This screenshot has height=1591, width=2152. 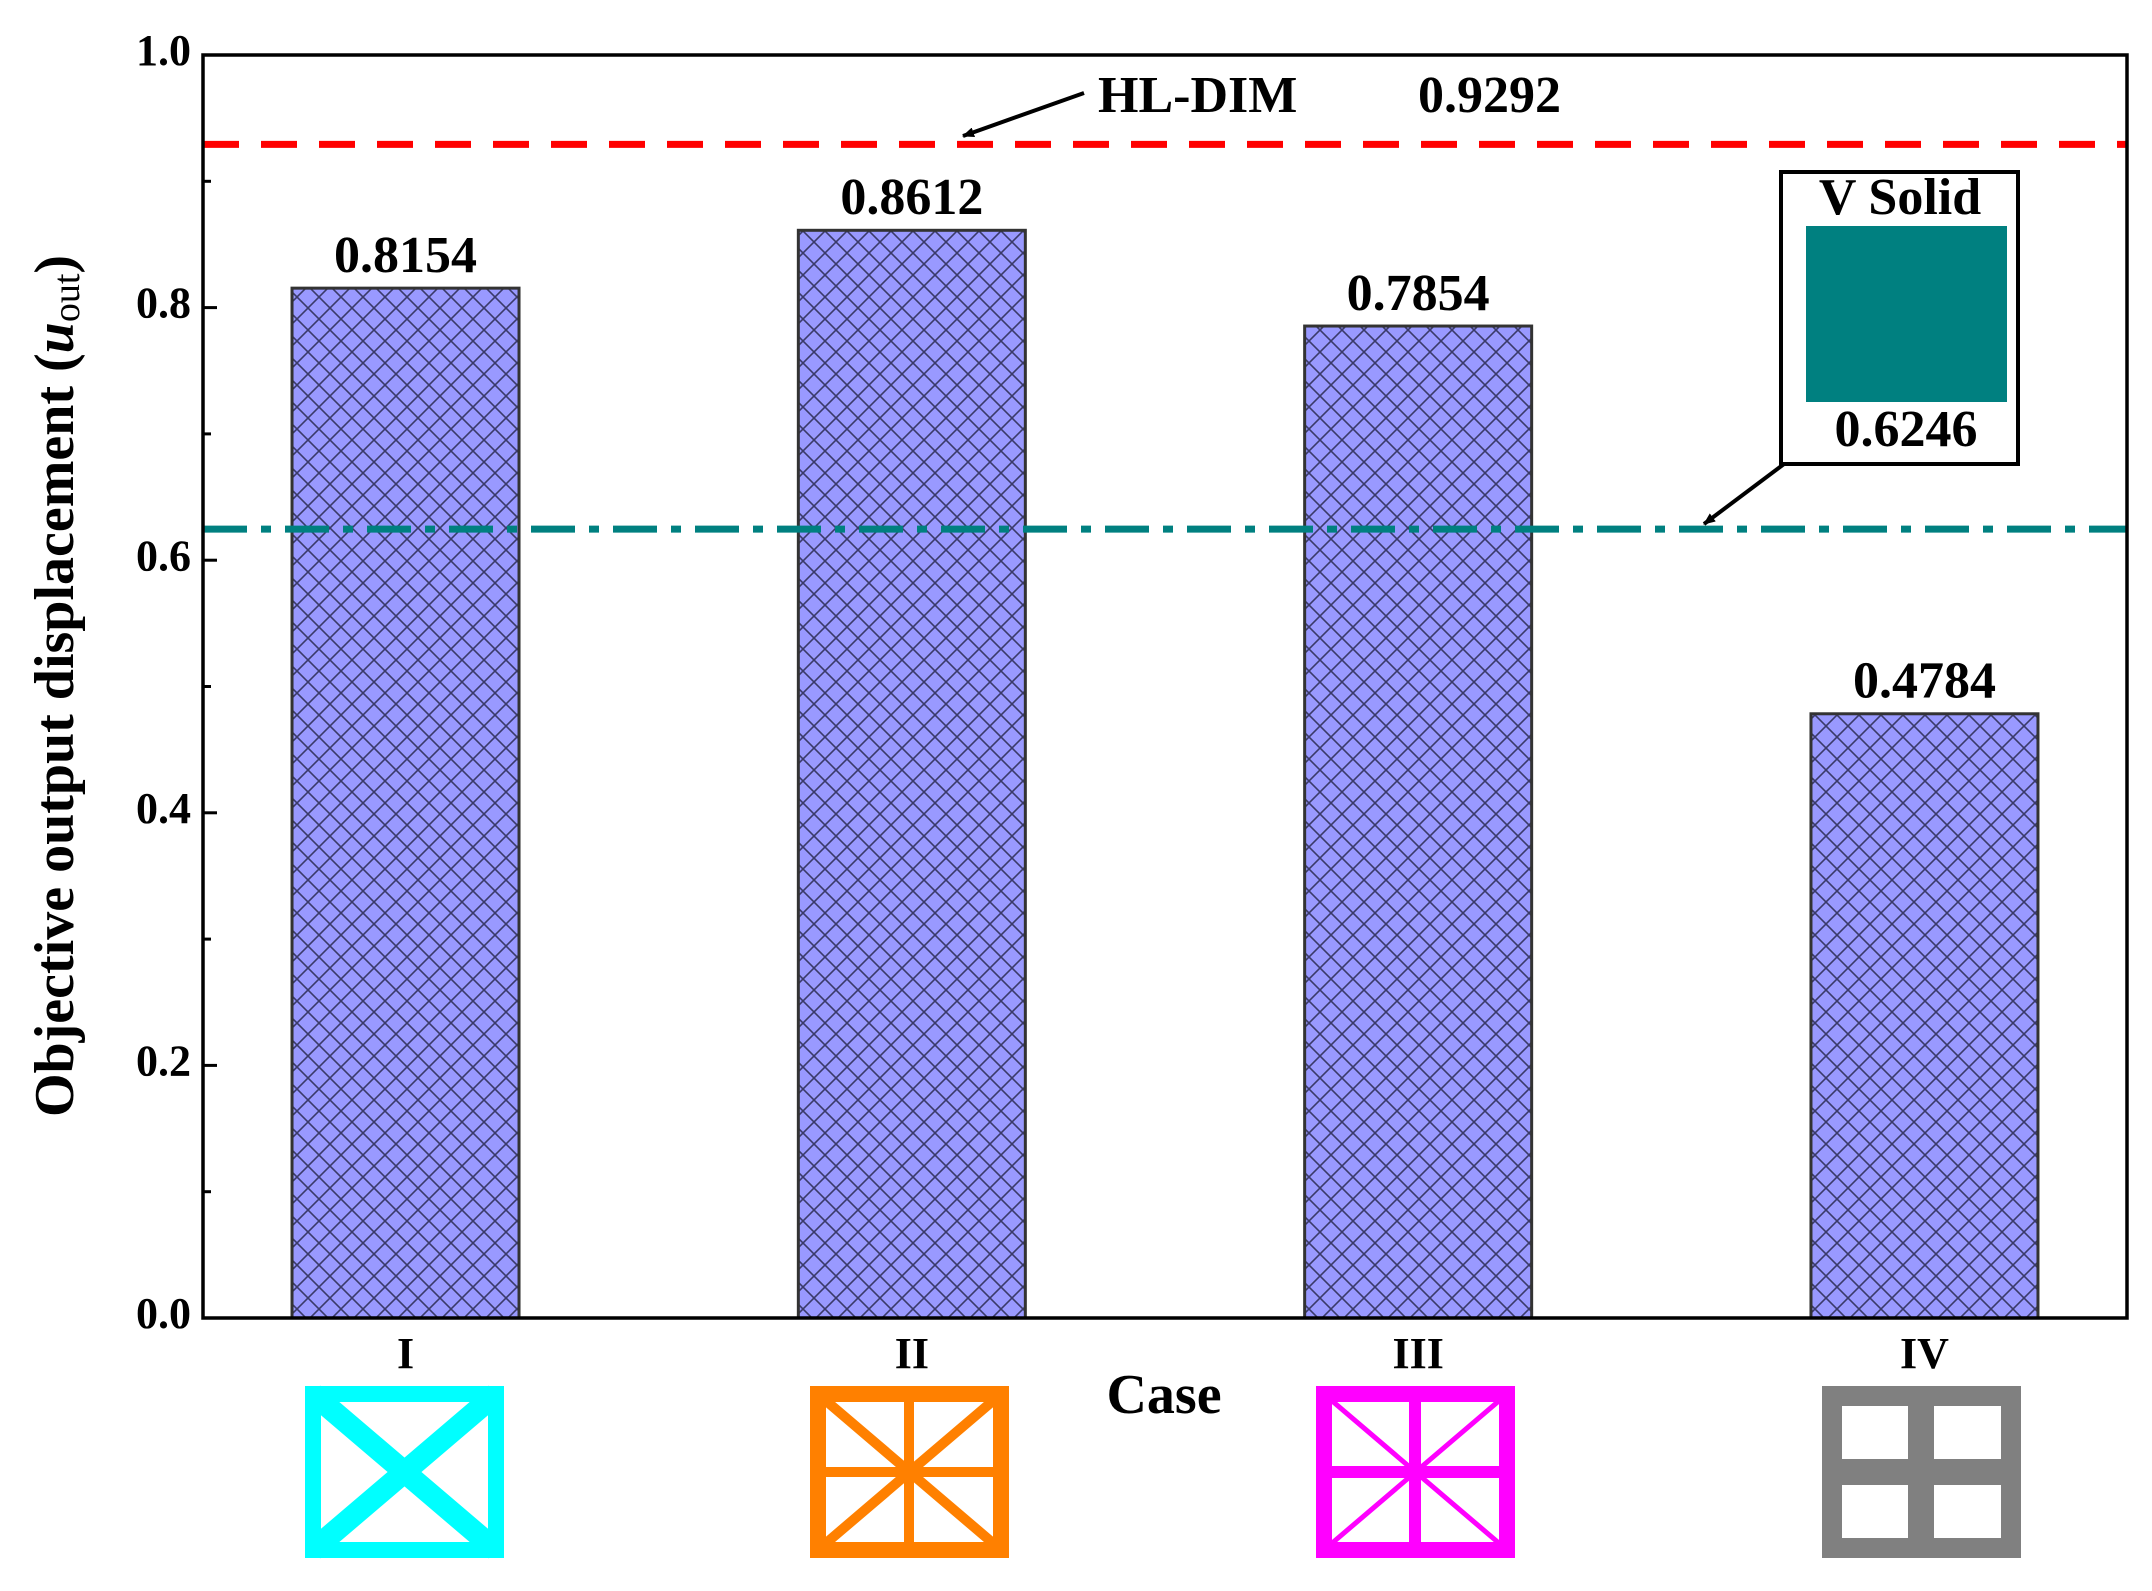 I want to click on value-label: 0.8612, so click(x=911, y=197).